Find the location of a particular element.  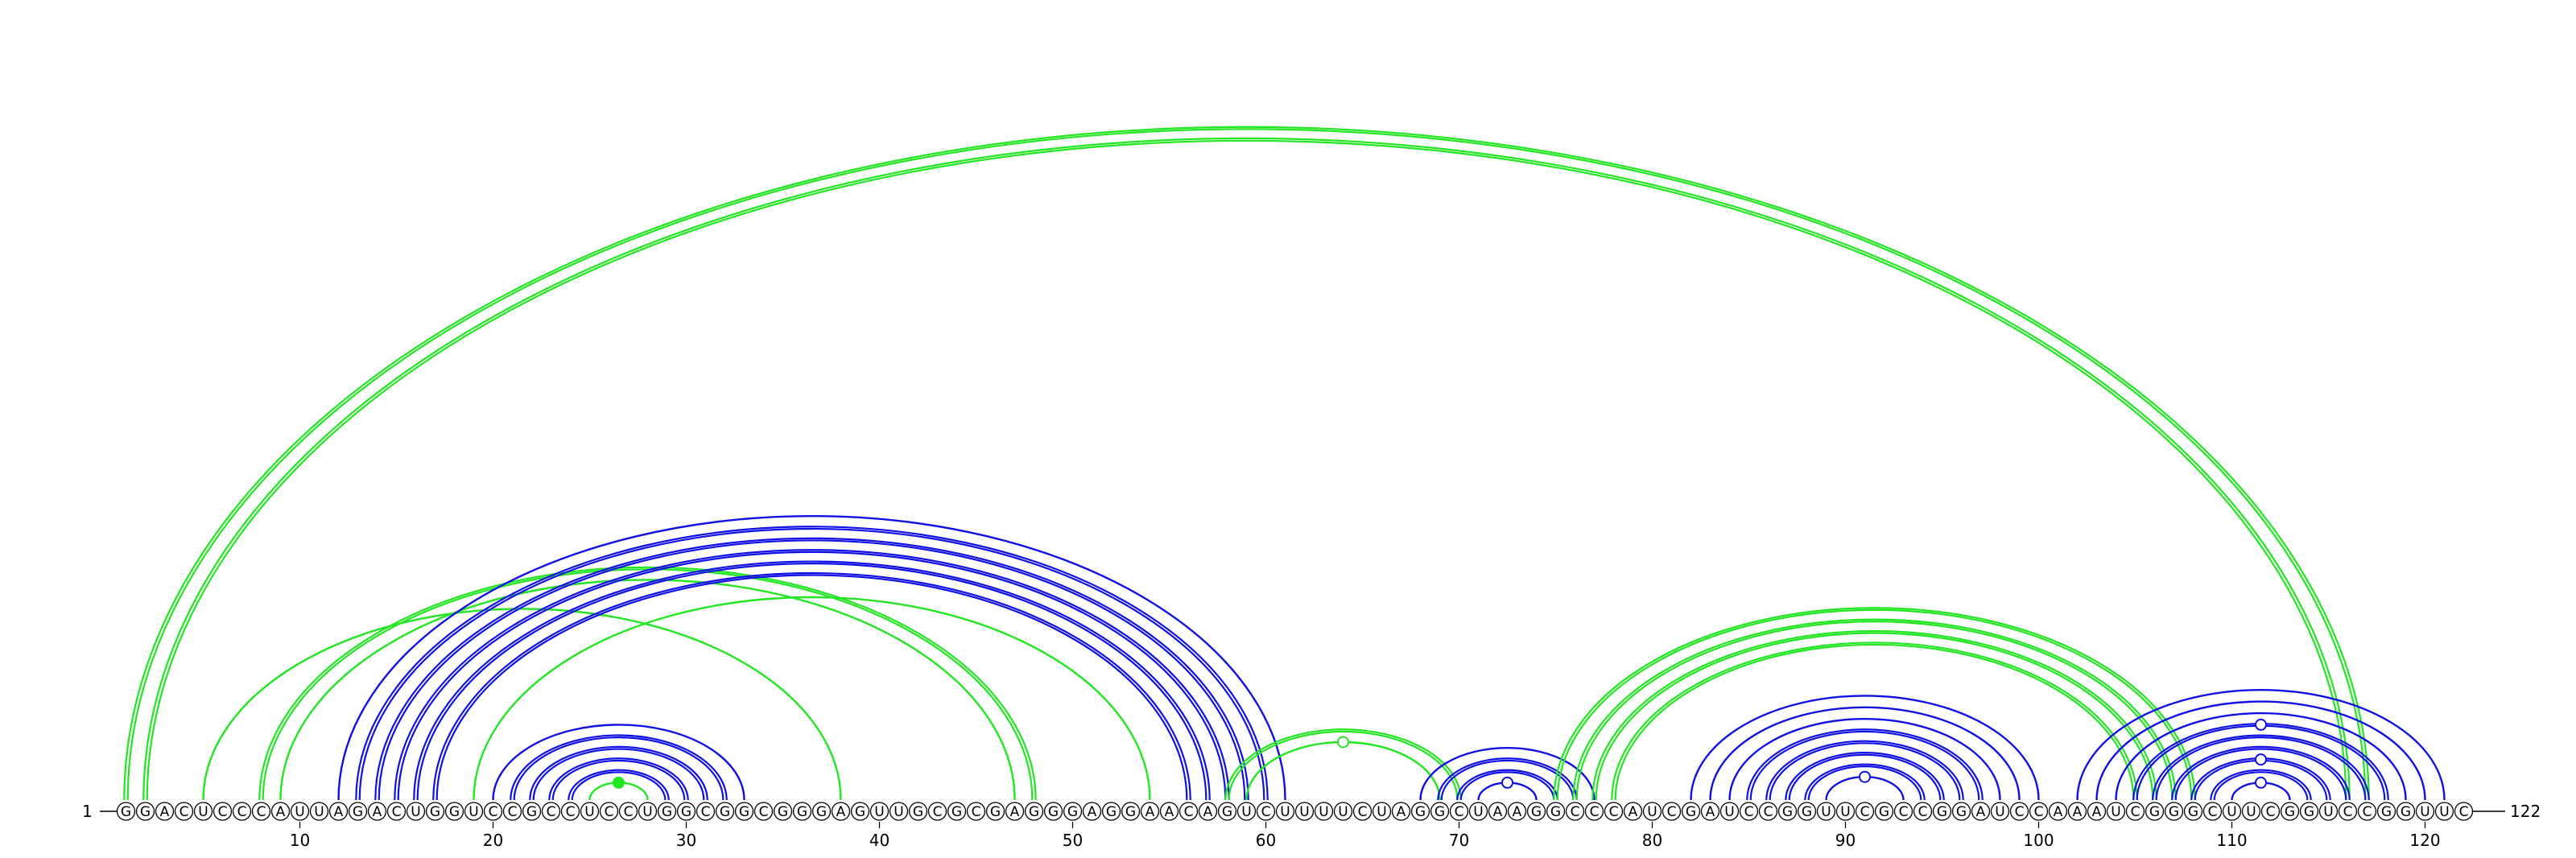

pair-marker is located at coordinates (1865, 776).